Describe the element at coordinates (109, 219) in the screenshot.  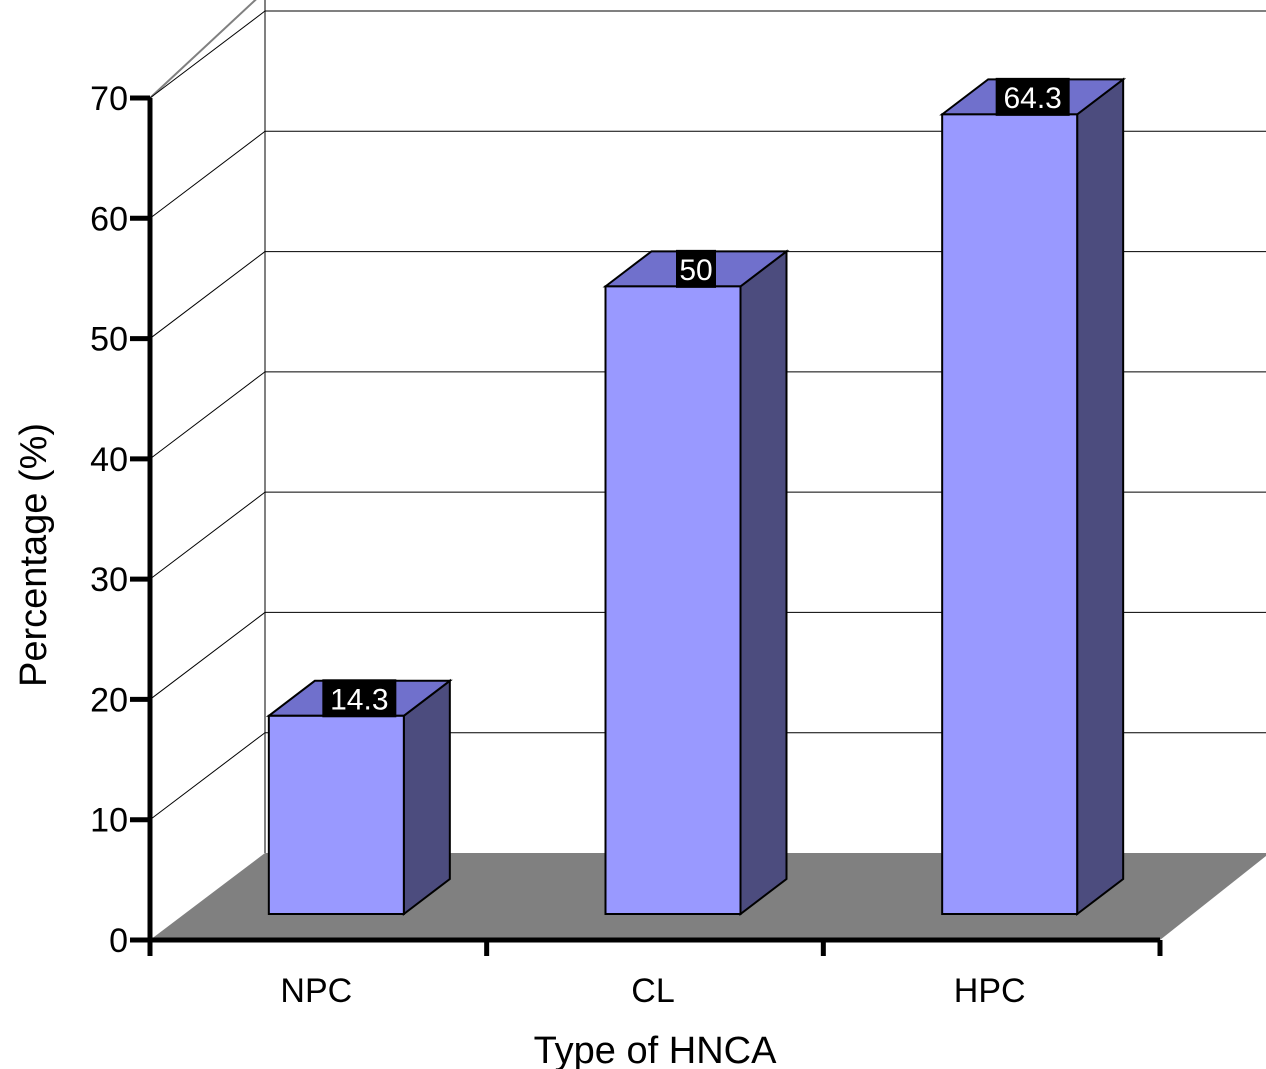
I see `y-tick-label: 60` at that location.